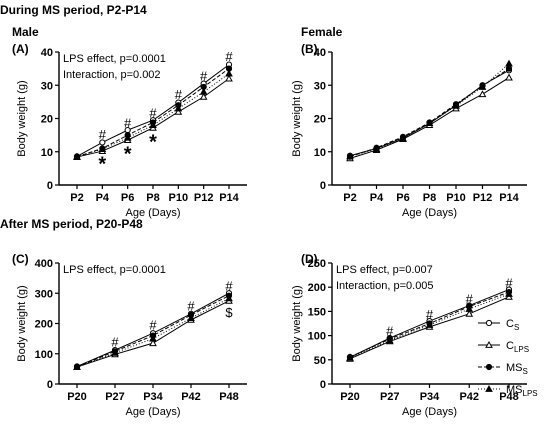  What do you see at coordinates (320, 120) in the screenshot?
I see `y-tick-label: 20` at bounding box center [320, 120].